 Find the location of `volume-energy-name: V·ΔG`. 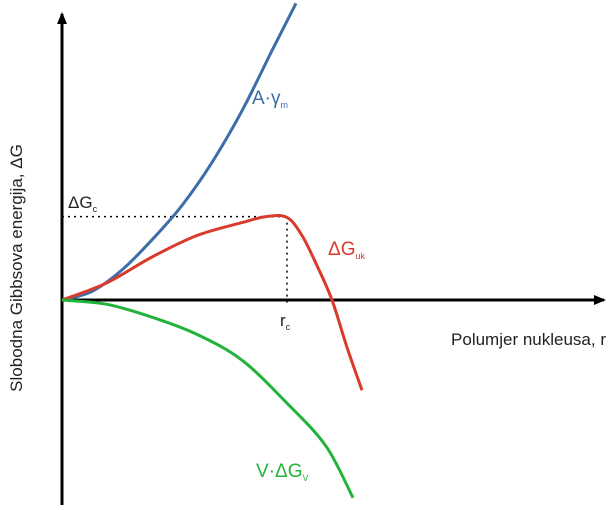

volume-energy-name: V·ΔG is located at coordinates (279, 471).